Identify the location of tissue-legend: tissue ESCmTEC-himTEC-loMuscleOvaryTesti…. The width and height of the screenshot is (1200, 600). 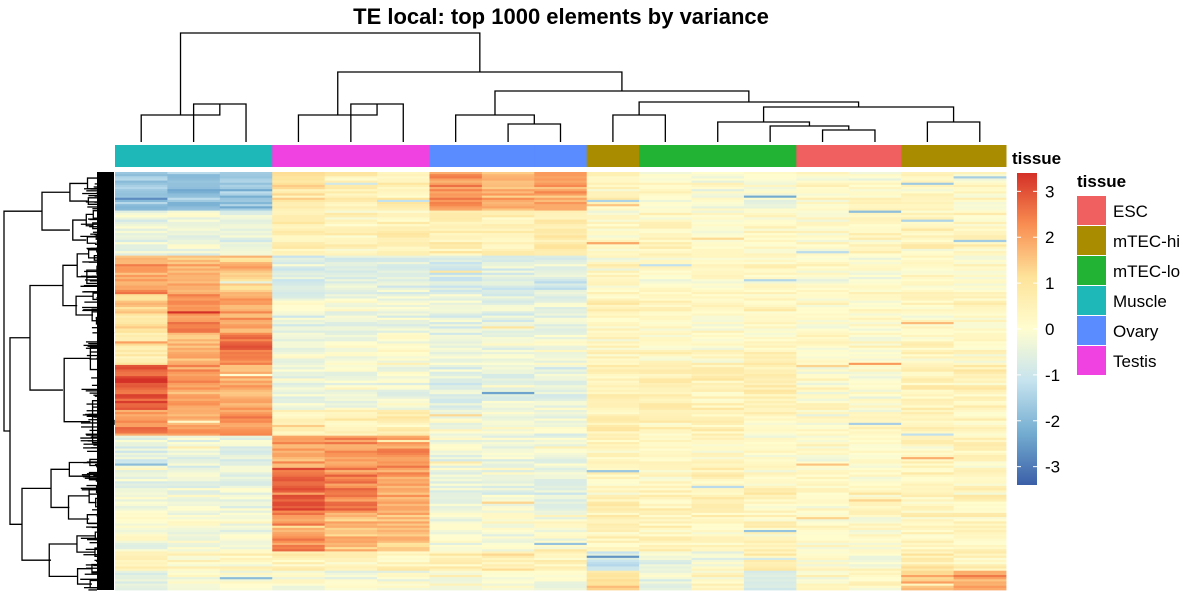
(1128, 273).